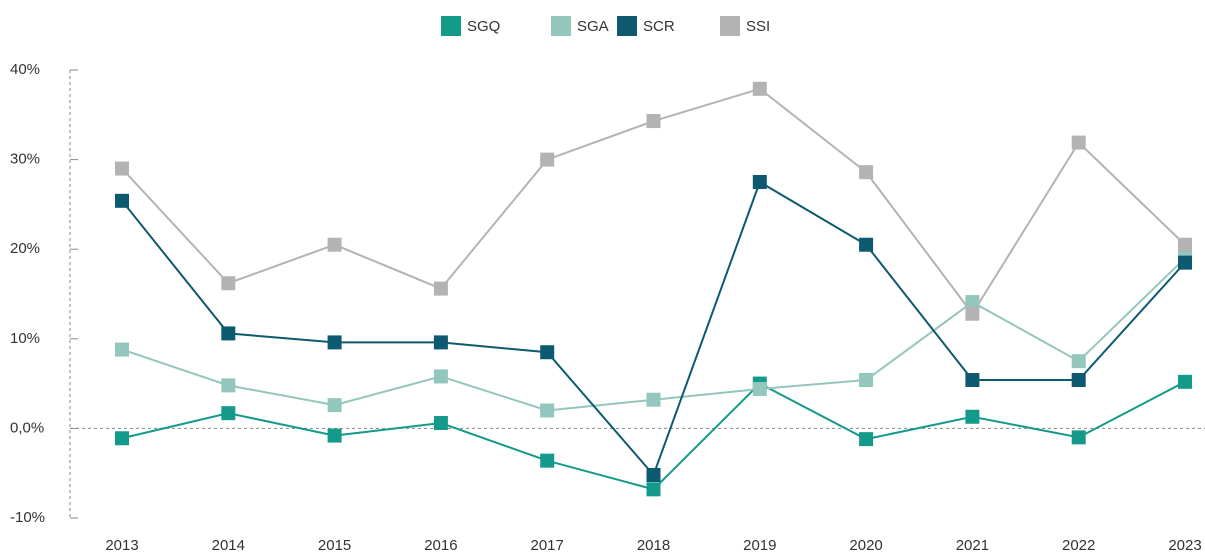  What do you see at coordinates (121, 545) in the screenshot?
I see `x-tick-label: 2013` at bounding box center [121, 545].